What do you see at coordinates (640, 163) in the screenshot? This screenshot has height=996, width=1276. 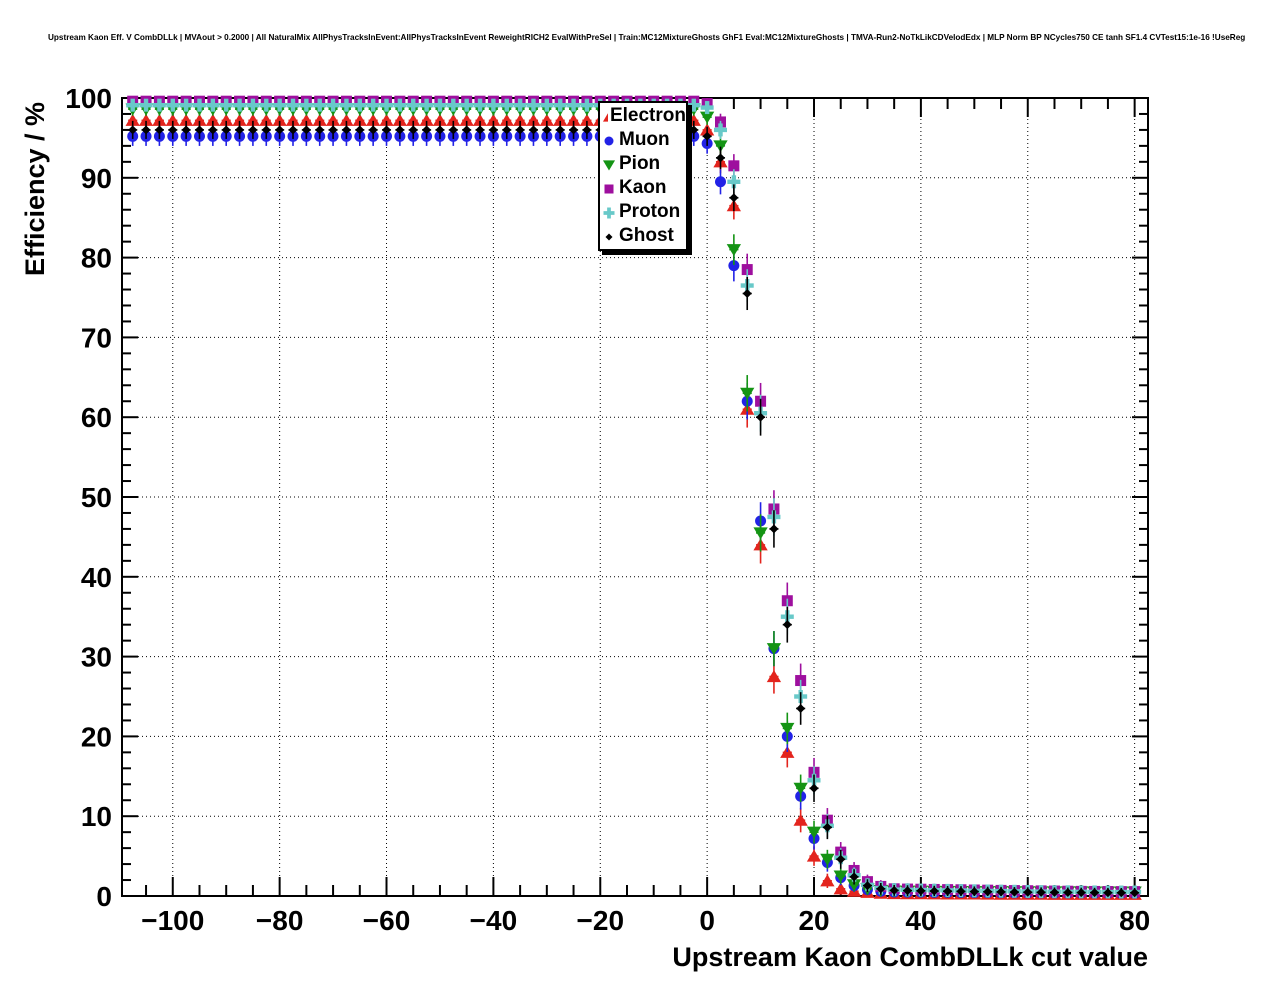 I see `legend-label: Pion` at bounding box center [640, 163].